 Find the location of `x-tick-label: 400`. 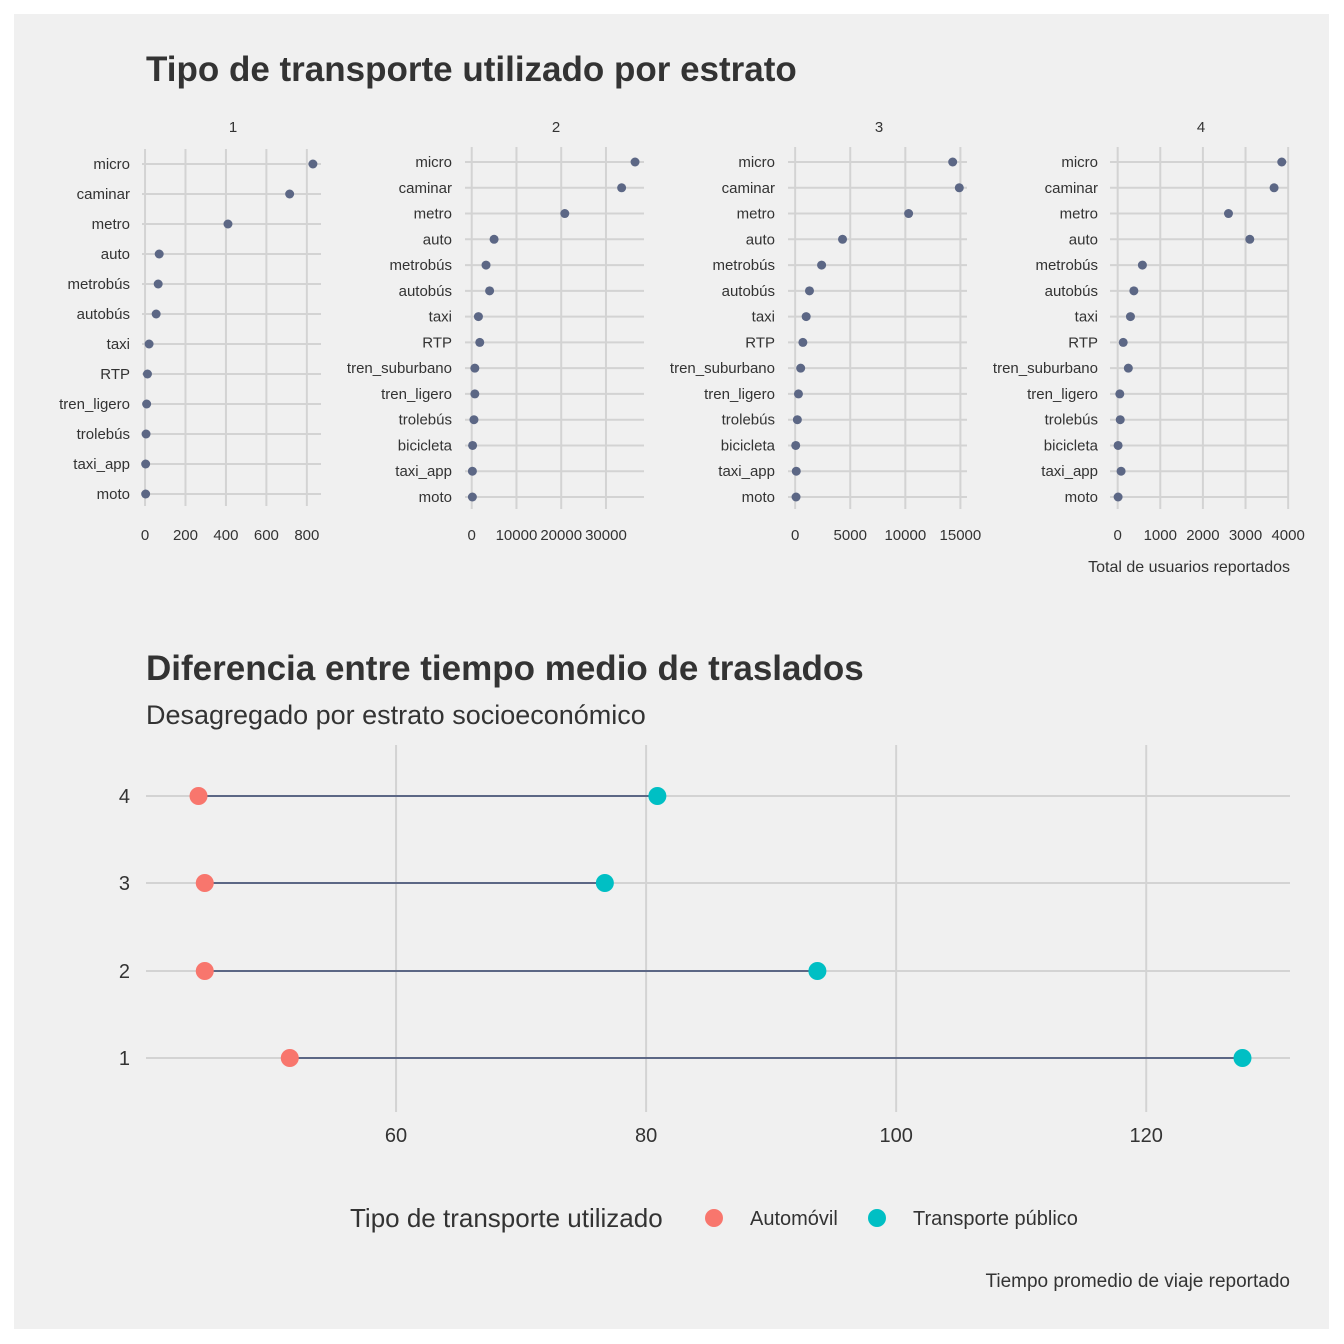

x-tick-label: 400 is located at coordinates (225, 535).